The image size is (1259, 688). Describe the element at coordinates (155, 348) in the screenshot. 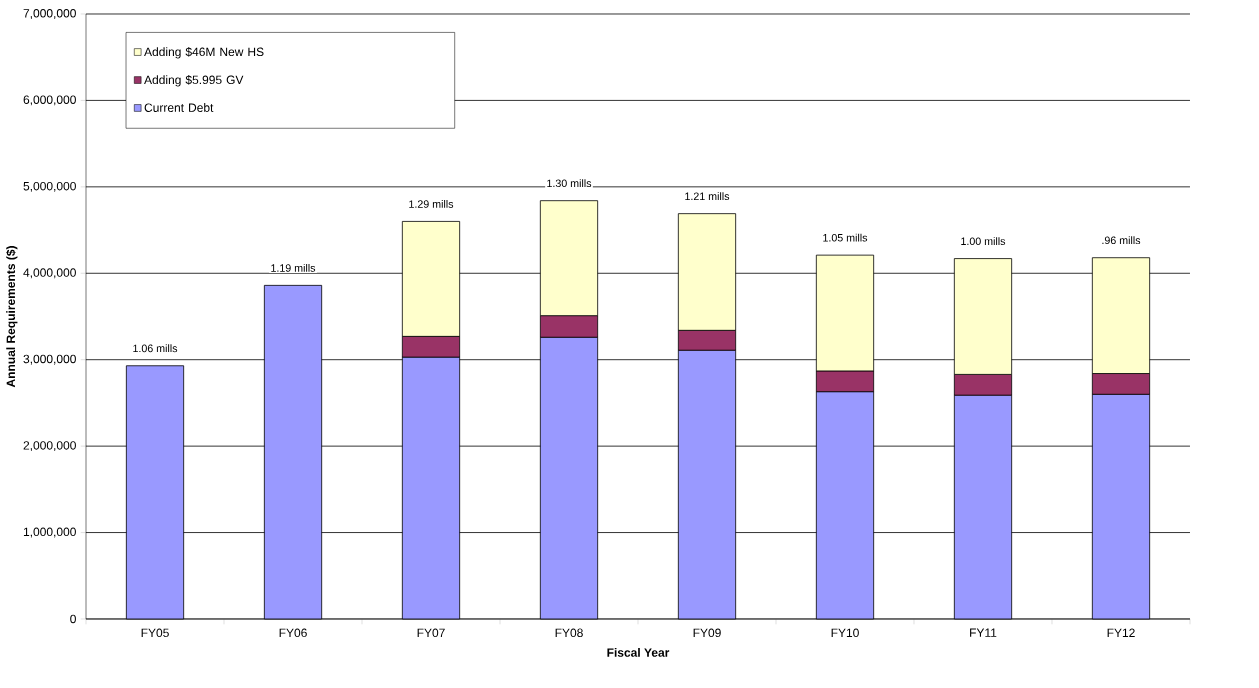

I see `annotation: 1.06 mills` at that location.